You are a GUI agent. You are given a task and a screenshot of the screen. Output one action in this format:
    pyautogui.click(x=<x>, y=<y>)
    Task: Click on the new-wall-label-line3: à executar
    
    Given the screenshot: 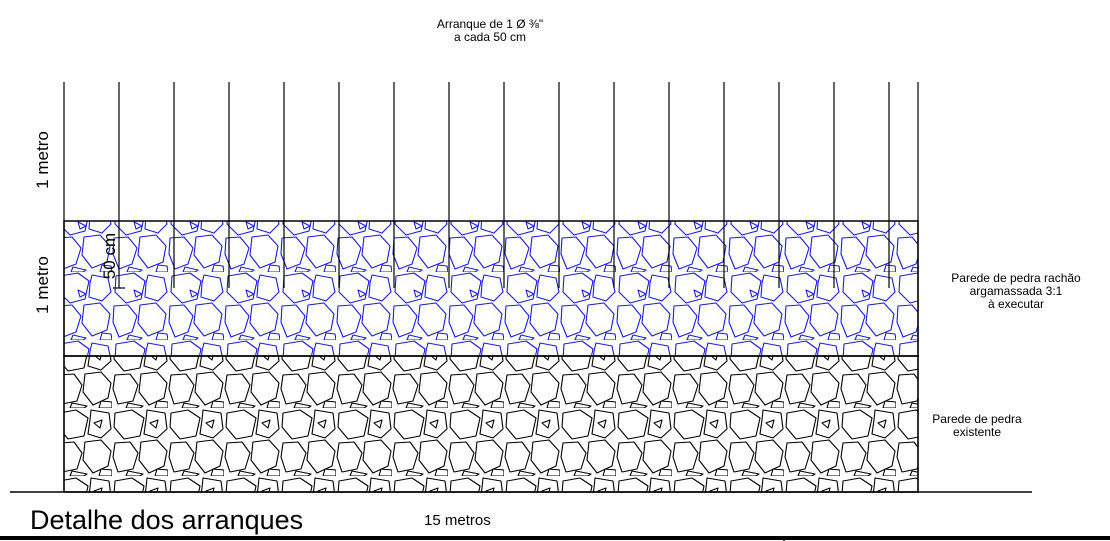 What is the action you would take?
    pyautogui.click(x=1016, y=304)
    